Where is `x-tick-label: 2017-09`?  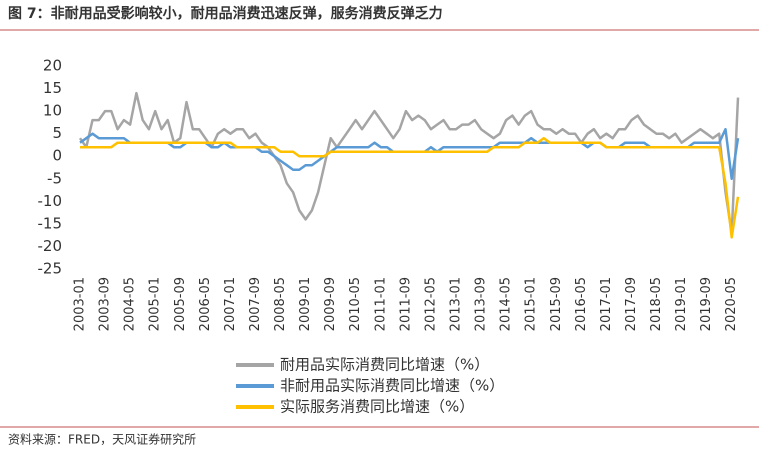 x-tick-label: 2017-09 is located at coordinates (631, 304).